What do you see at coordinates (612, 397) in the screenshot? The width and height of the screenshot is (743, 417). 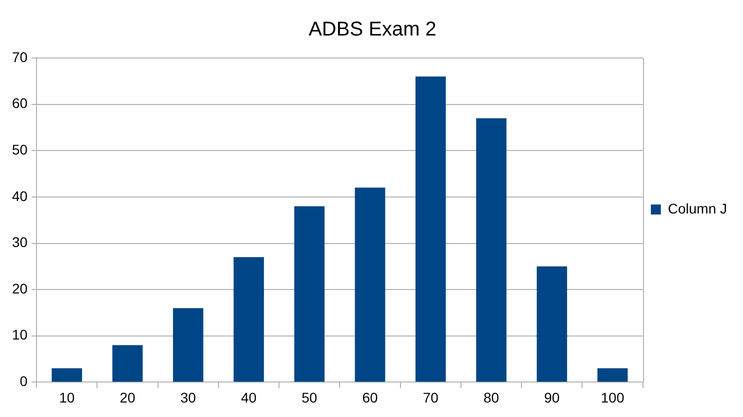 I see `x-tick-label: 100` at bounding box center [612, 397].